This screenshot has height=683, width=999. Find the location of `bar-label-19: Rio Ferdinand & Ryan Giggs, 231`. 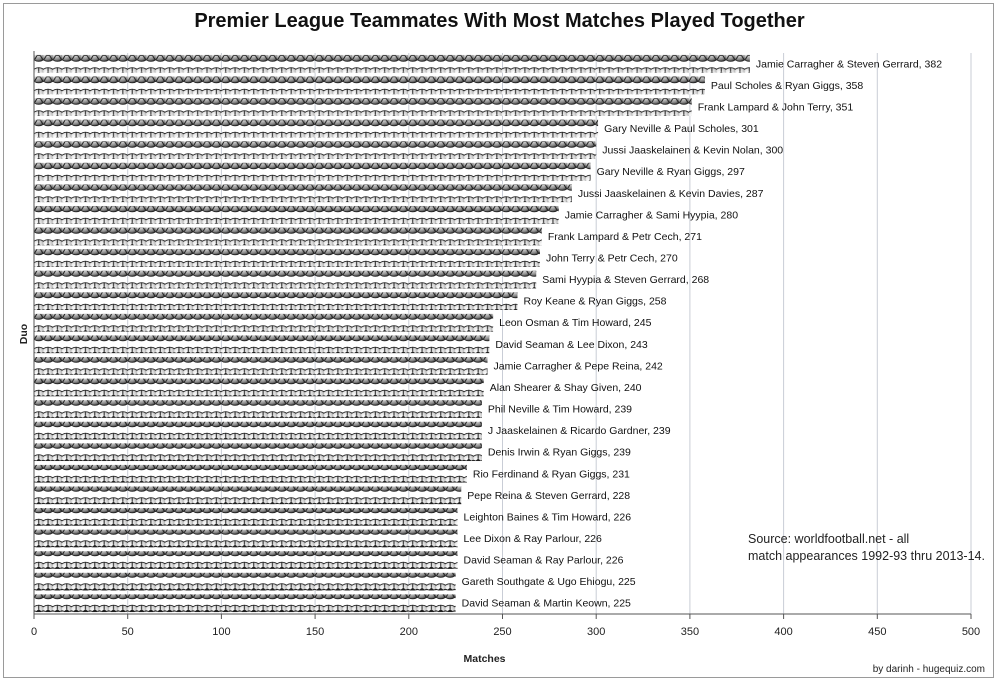

bar-label-19: Rio Ferdinand & Ryan Giggs, 231 is located at coordinates (551, 474).